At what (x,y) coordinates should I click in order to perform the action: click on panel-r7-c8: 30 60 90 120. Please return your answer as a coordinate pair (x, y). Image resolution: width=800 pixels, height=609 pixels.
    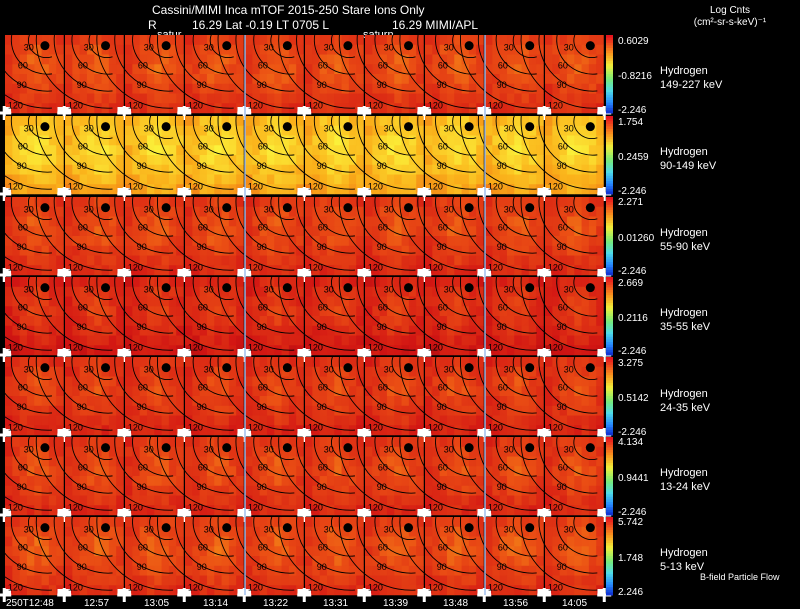
    Looking at the image, I should click on (441, 555).